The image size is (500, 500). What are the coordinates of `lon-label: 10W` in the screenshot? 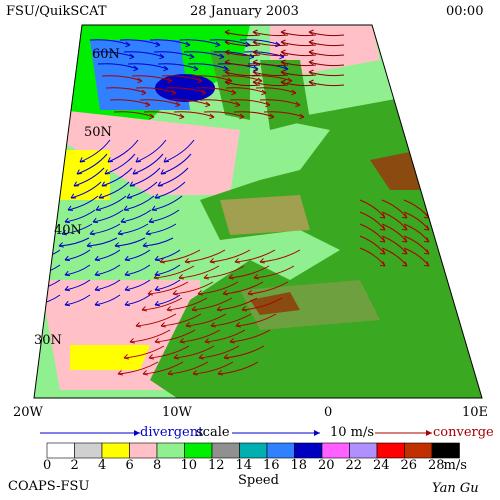 It's located at (177, 412).